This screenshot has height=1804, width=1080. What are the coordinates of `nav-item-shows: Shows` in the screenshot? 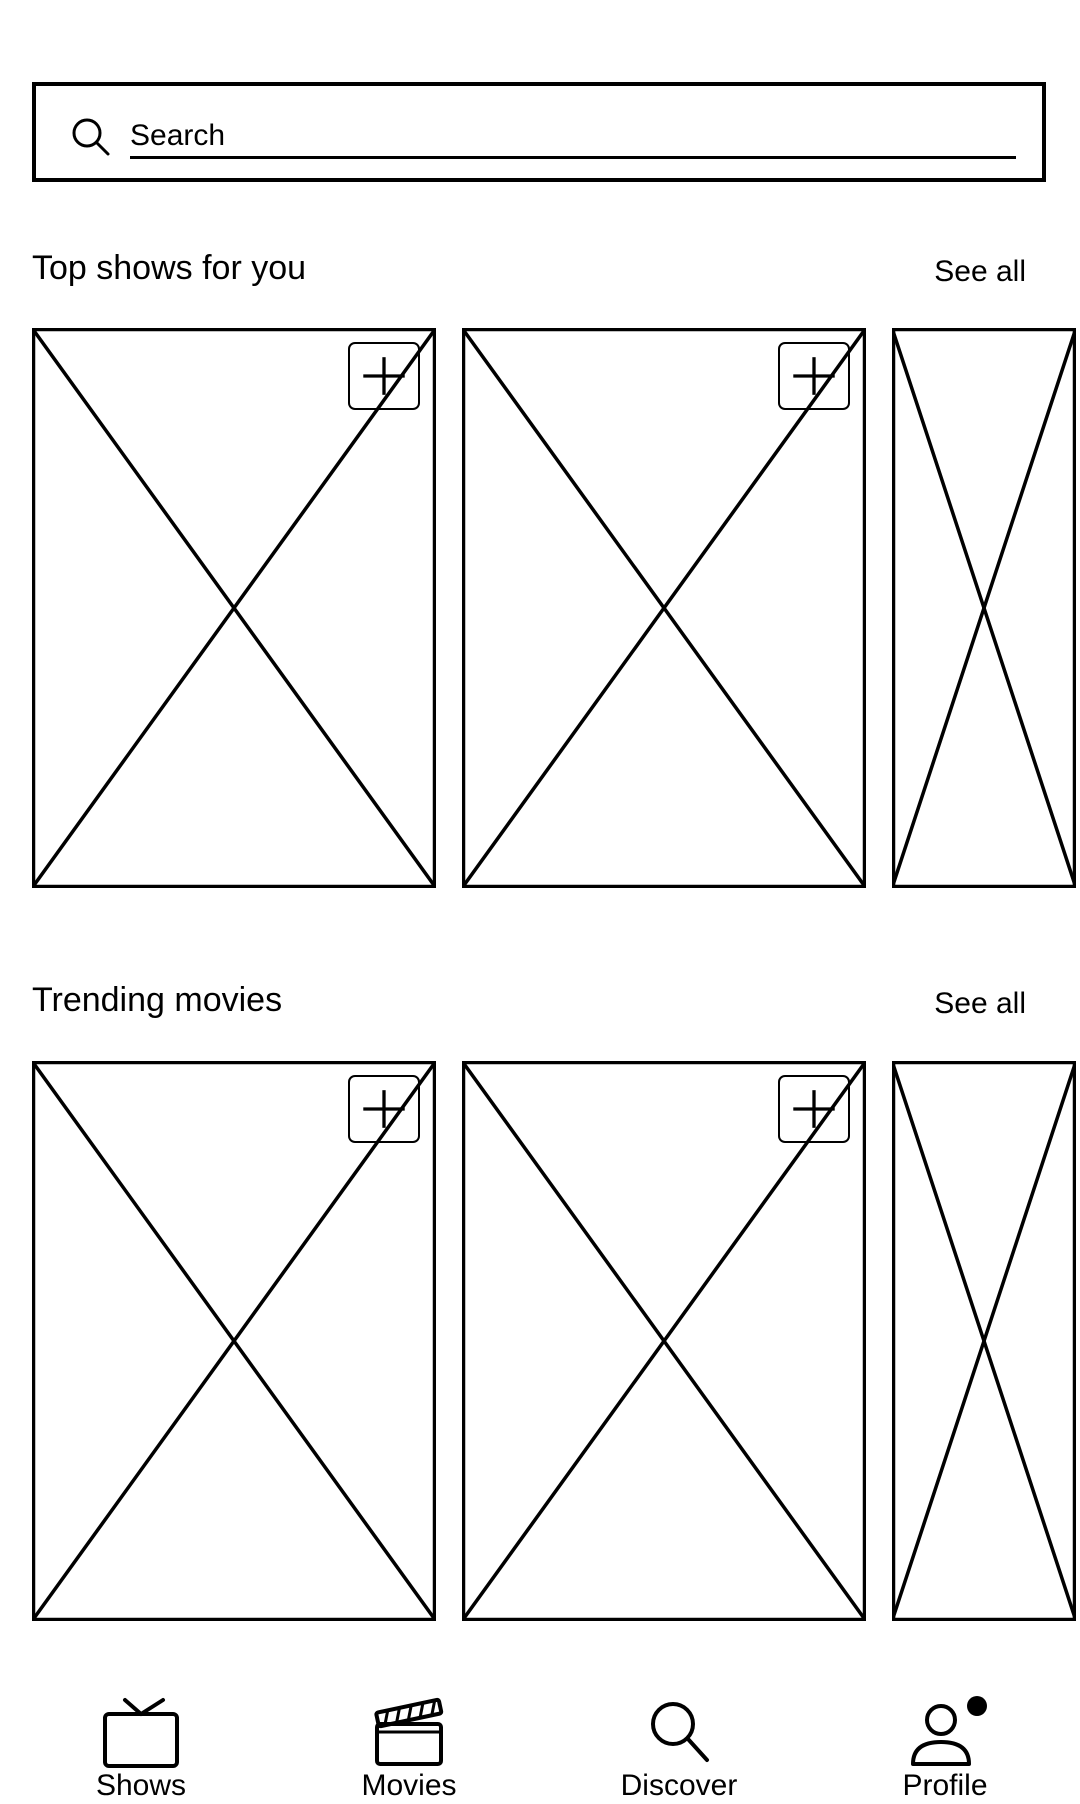 It's located at (141, 1741).